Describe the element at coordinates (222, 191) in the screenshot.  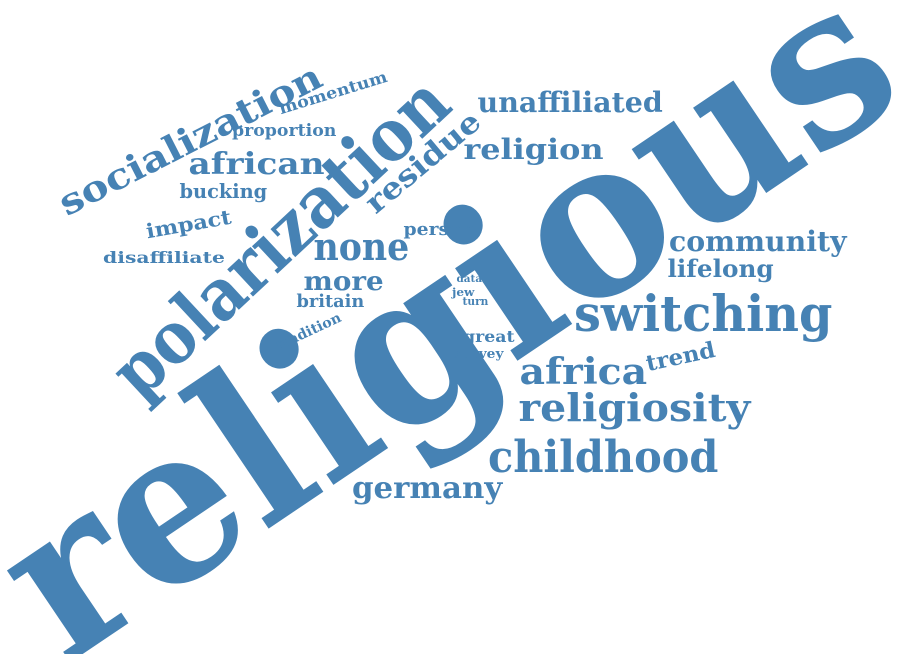
I see `word-bucking: bucking` at that location.